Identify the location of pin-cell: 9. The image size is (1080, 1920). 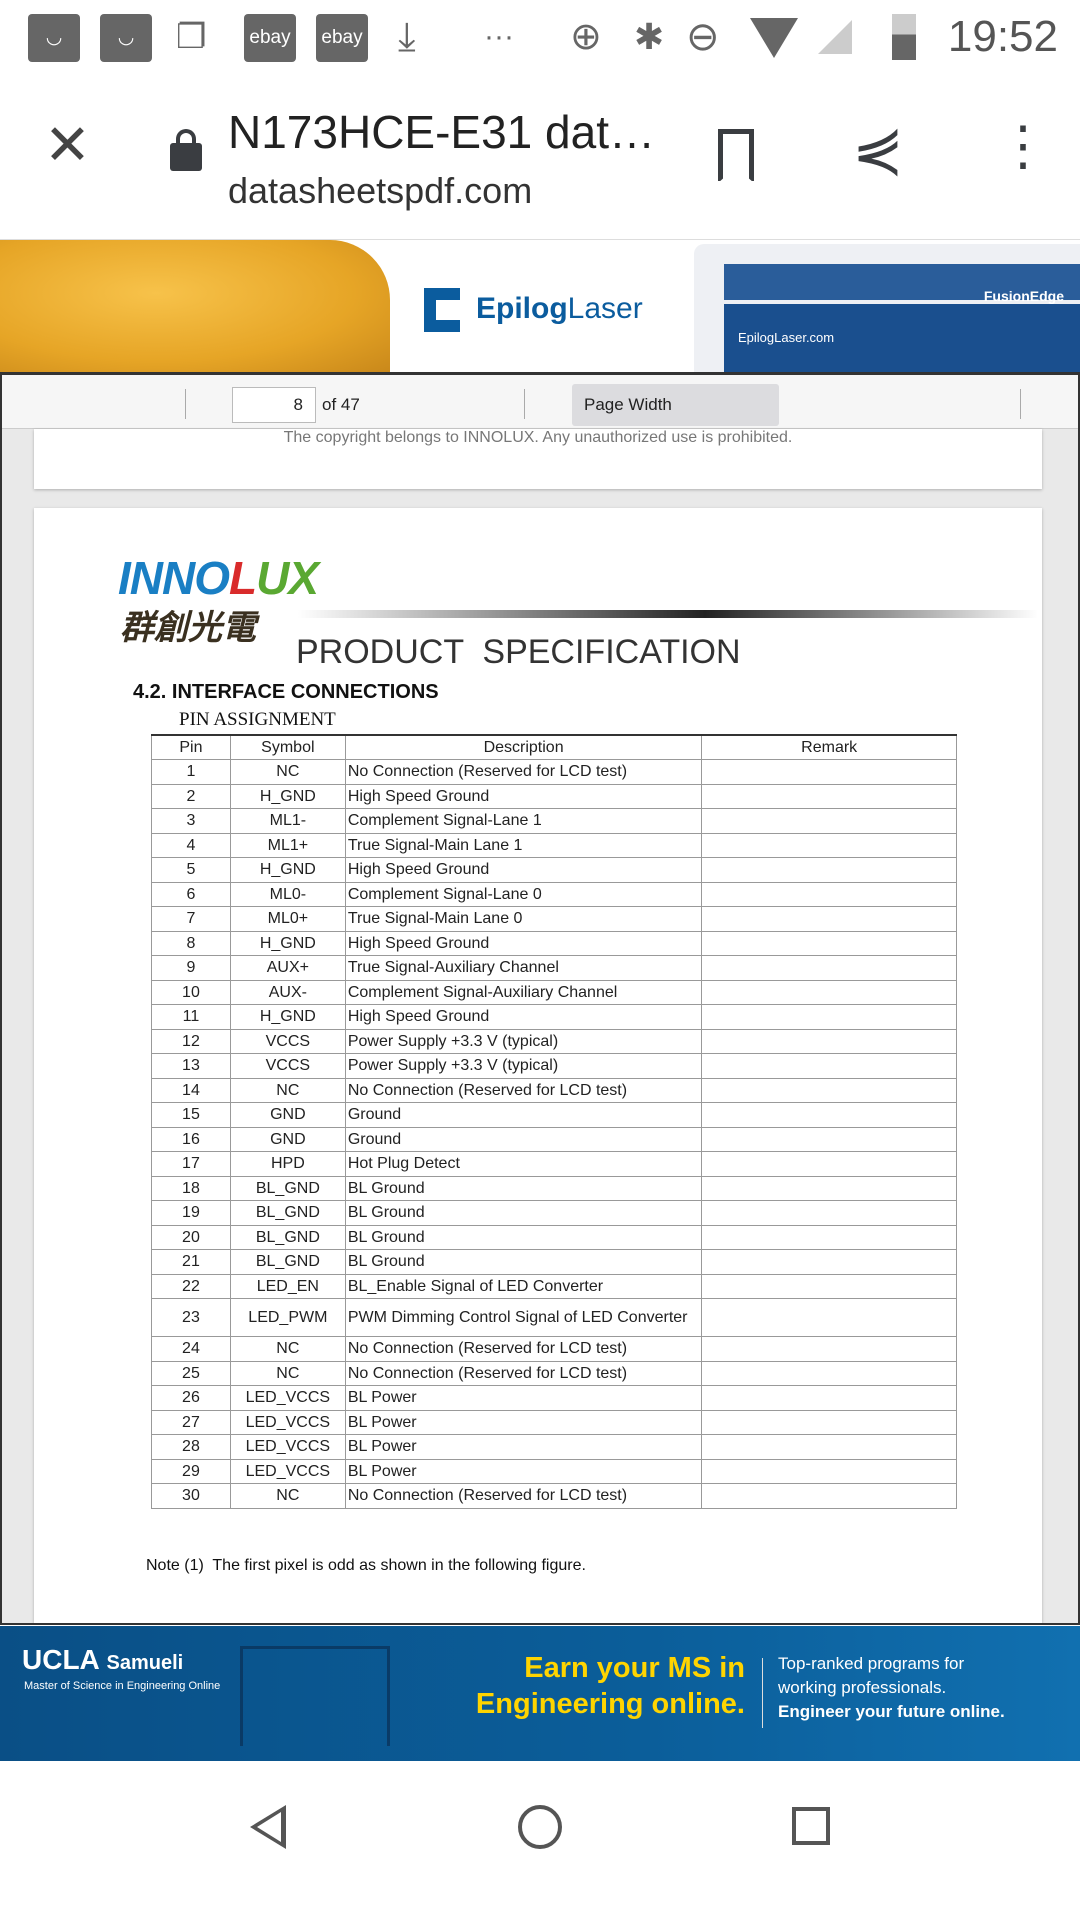
(191, 968).